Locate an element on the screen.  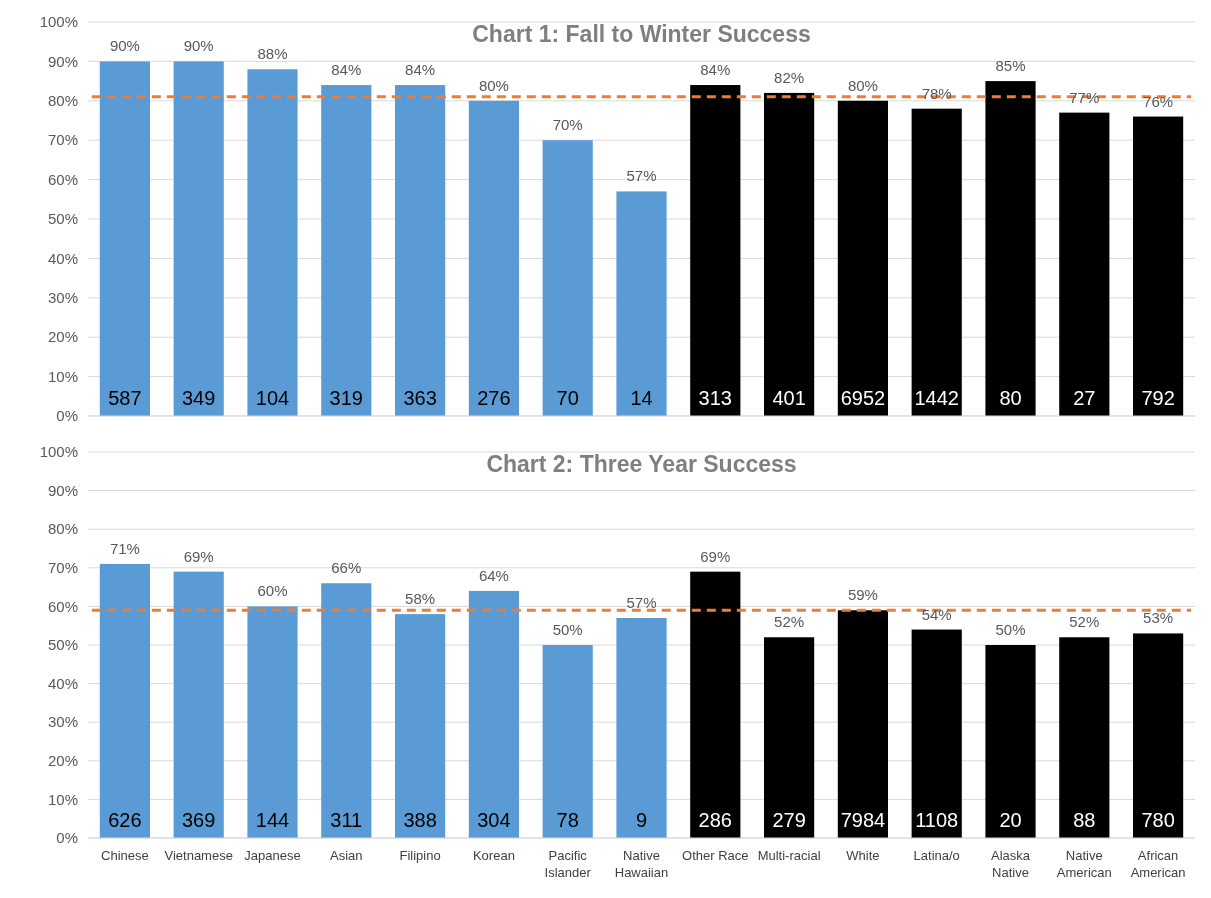
annotation: 78 is located at coordinates (567, 820).